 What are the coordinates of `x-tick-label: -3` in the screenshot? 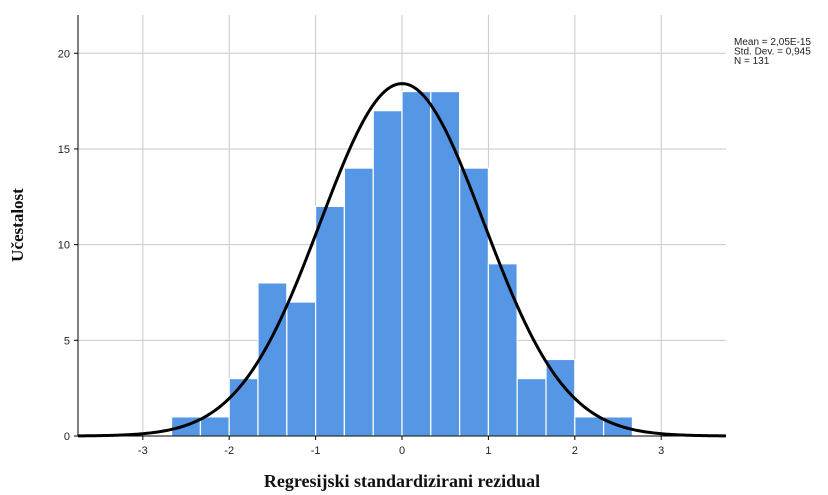 It's located at (143, 451).